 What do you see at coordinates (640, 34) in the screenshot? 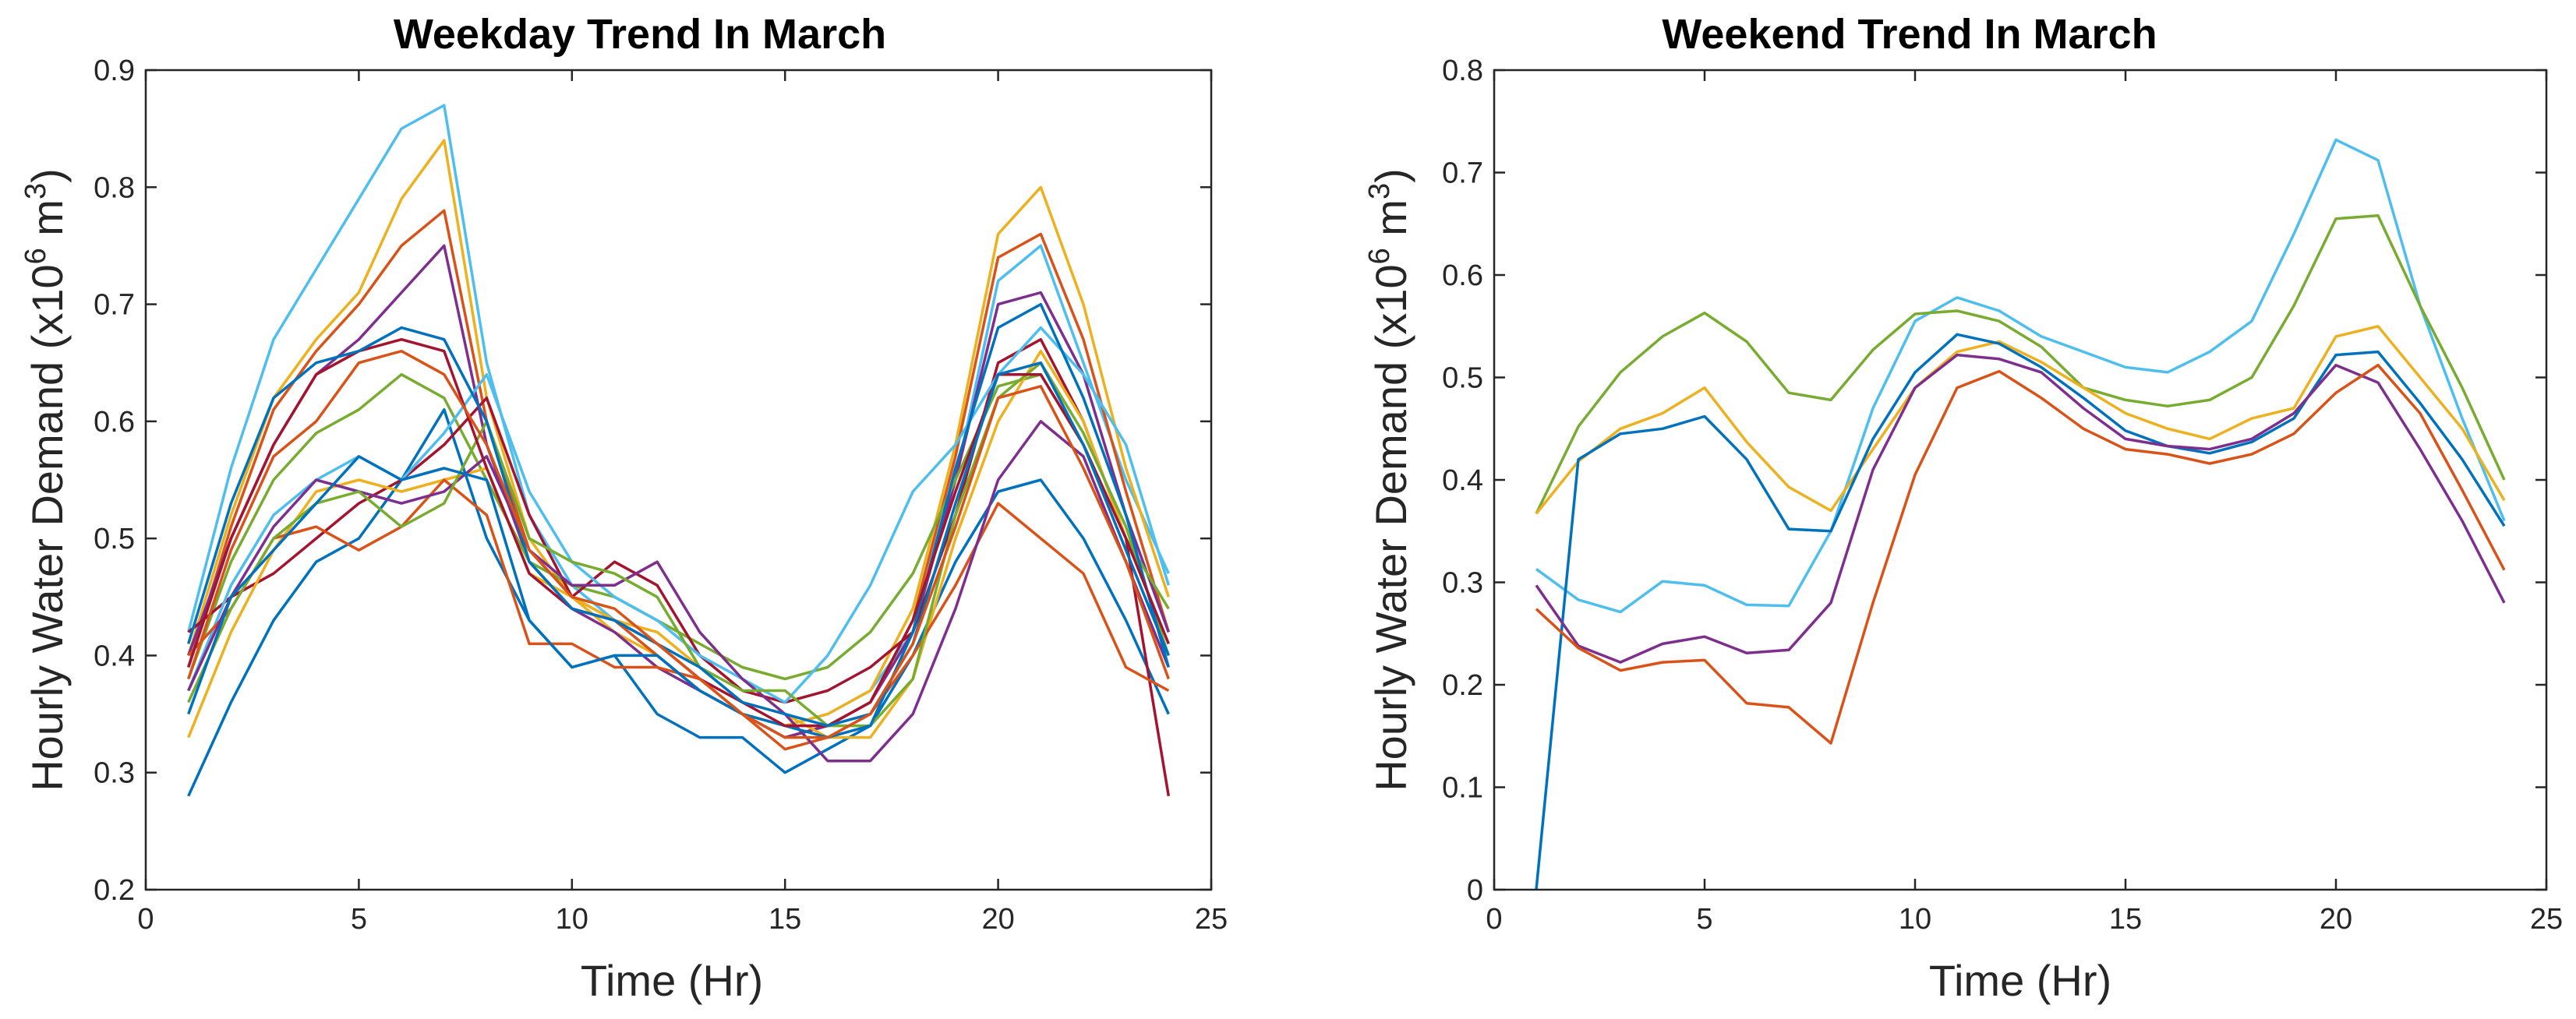
I see `chart-title: Weekday Trend In March` at bounding box center [640, 34].